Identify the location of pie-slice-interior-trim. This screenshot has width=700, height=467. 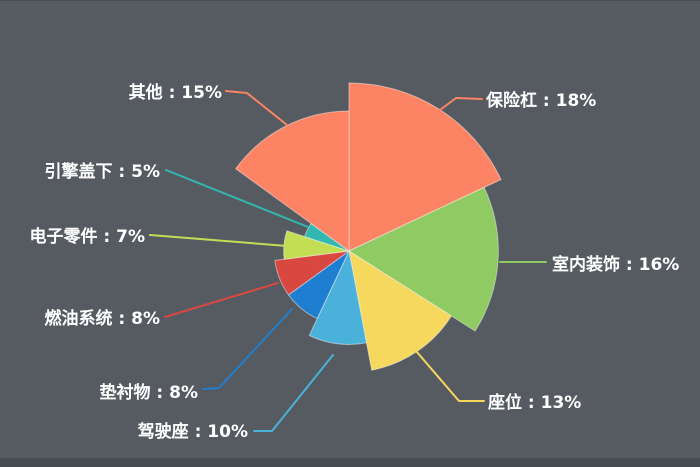
(423, 259).